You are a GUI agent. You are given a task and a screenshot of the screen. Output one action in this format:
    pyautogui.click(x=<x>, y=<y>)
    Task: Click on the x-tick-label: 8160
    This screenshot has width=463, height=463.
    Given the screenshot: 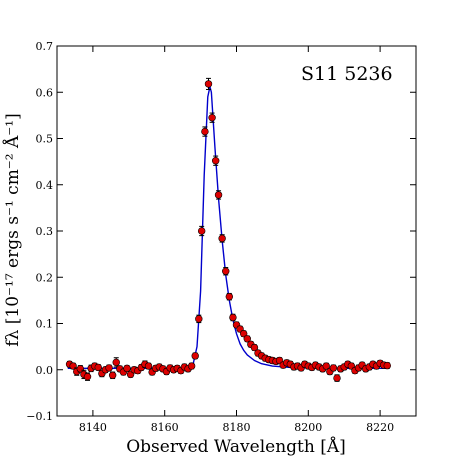 What is the action you would take?
    pyautogui.click(x=165, y=427)
    